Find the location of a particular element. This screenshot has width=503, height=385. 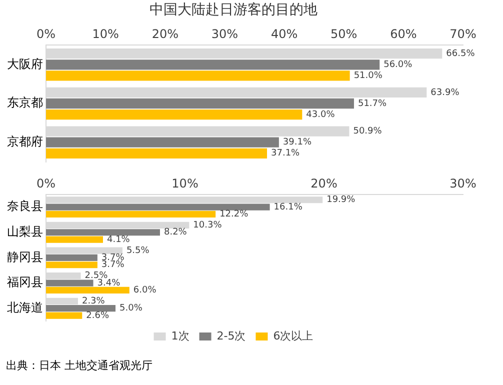

data-label: 4.1% is located at coordinates (118, 239).